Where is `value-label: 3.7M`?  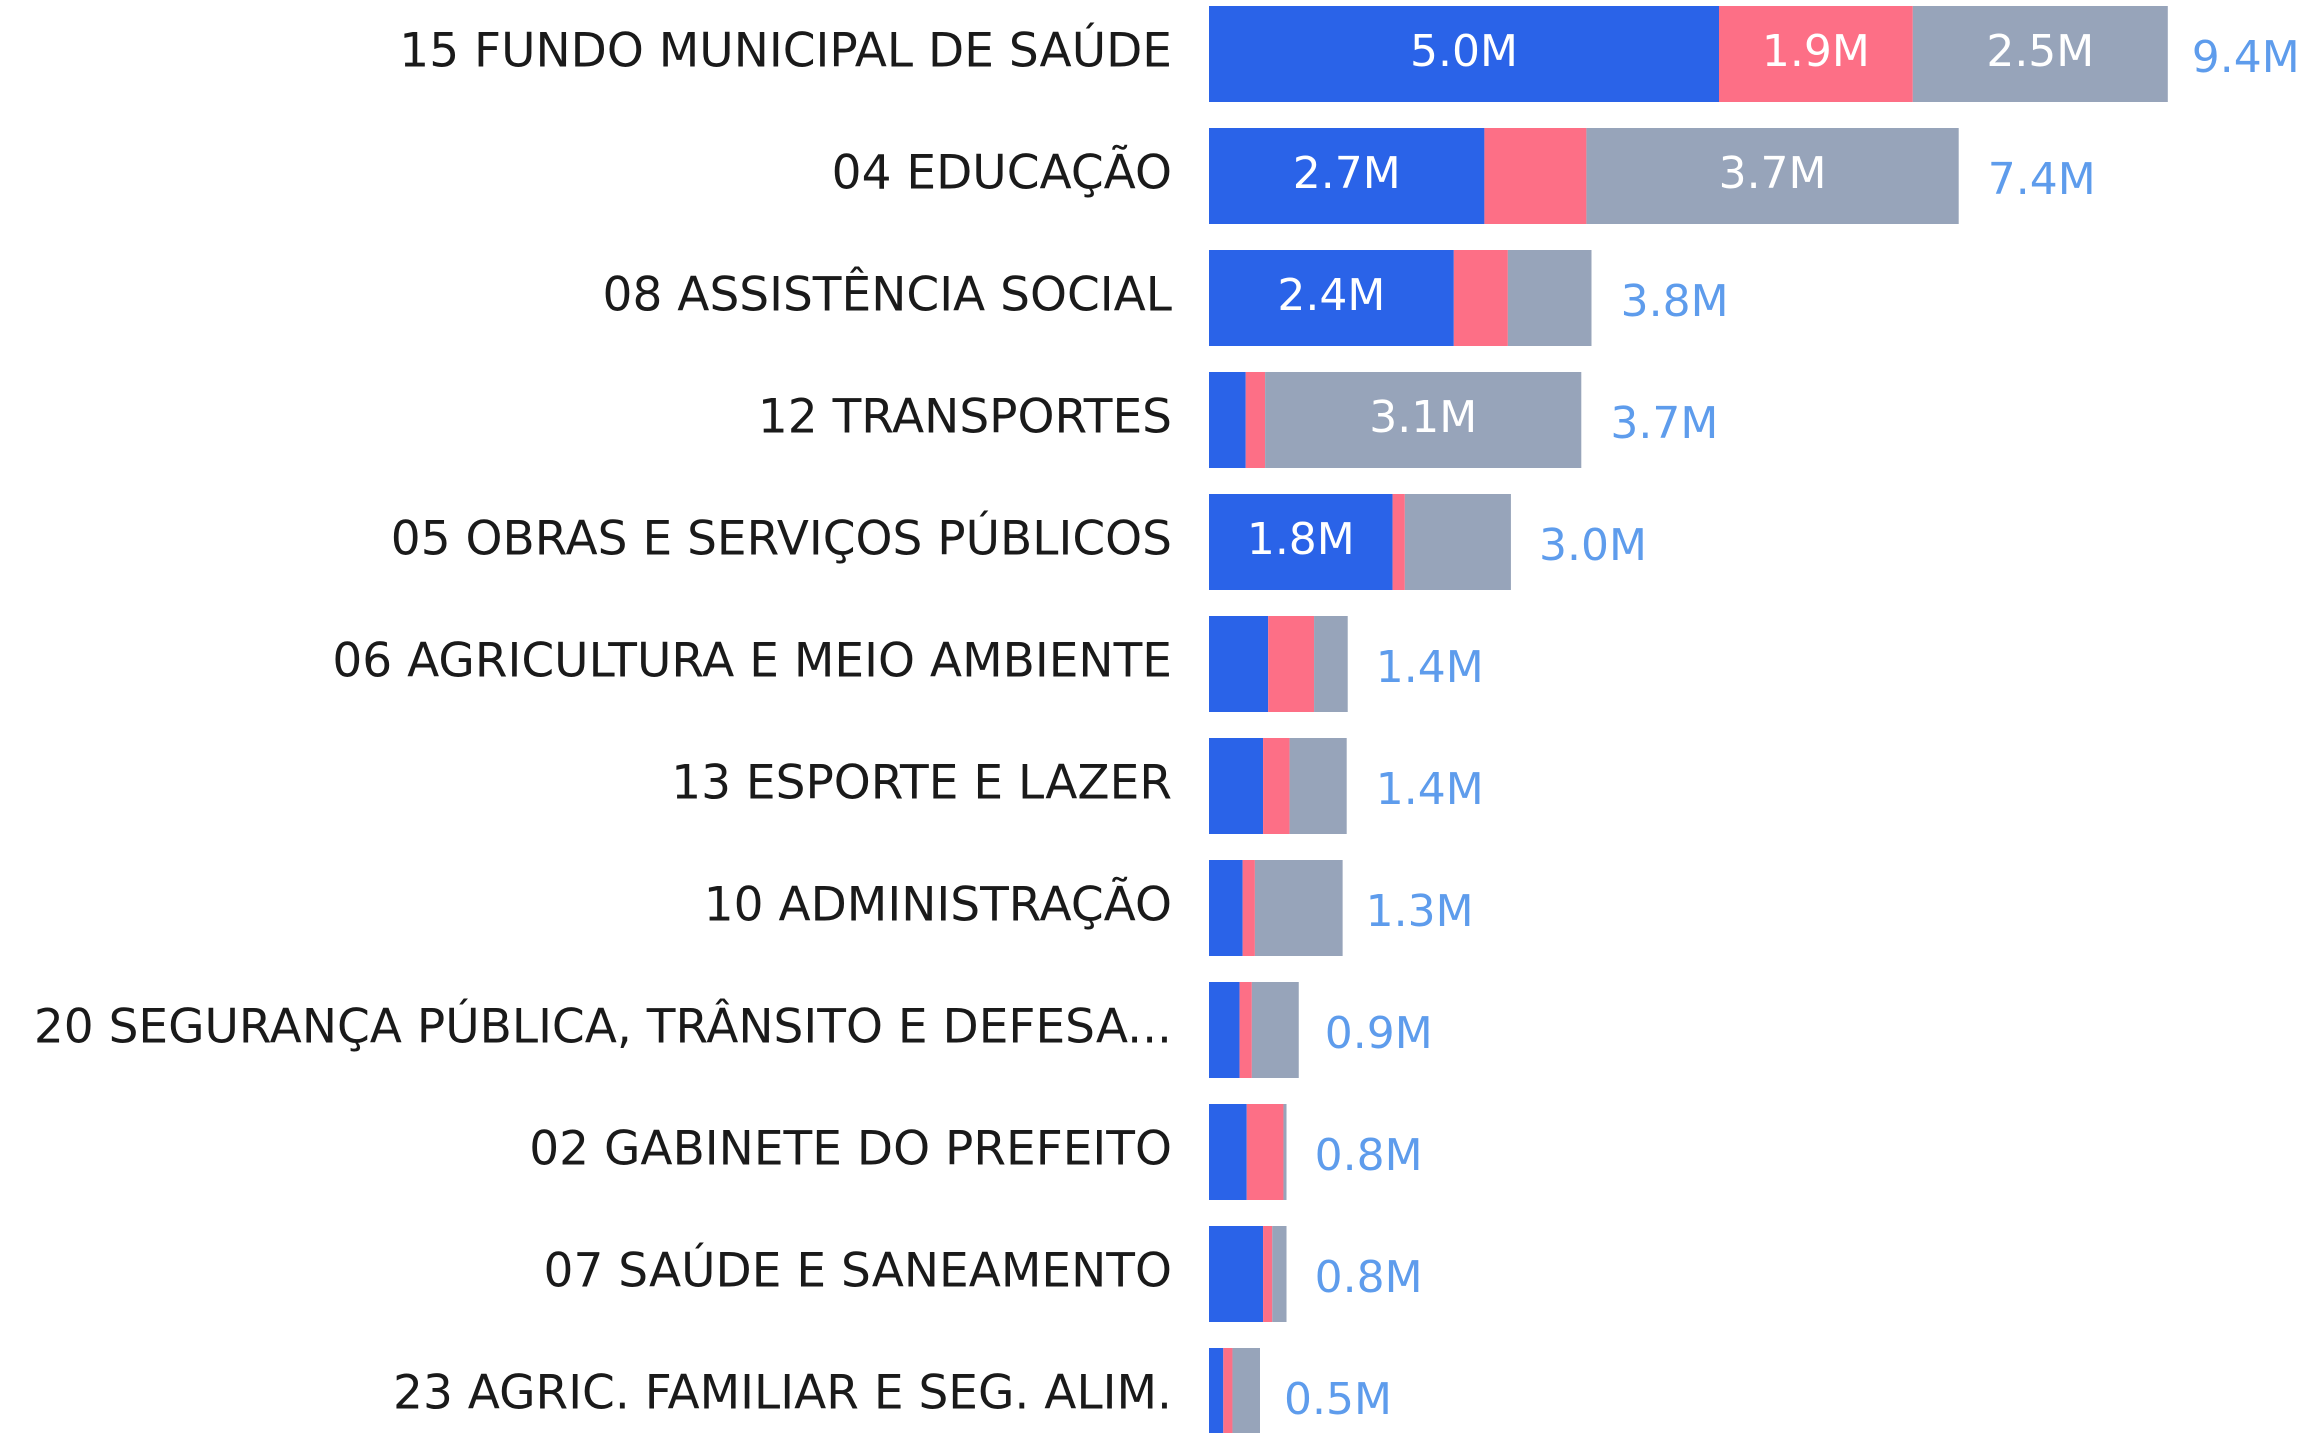 value-label: 3.7M is located at coordinates (1773, 173).